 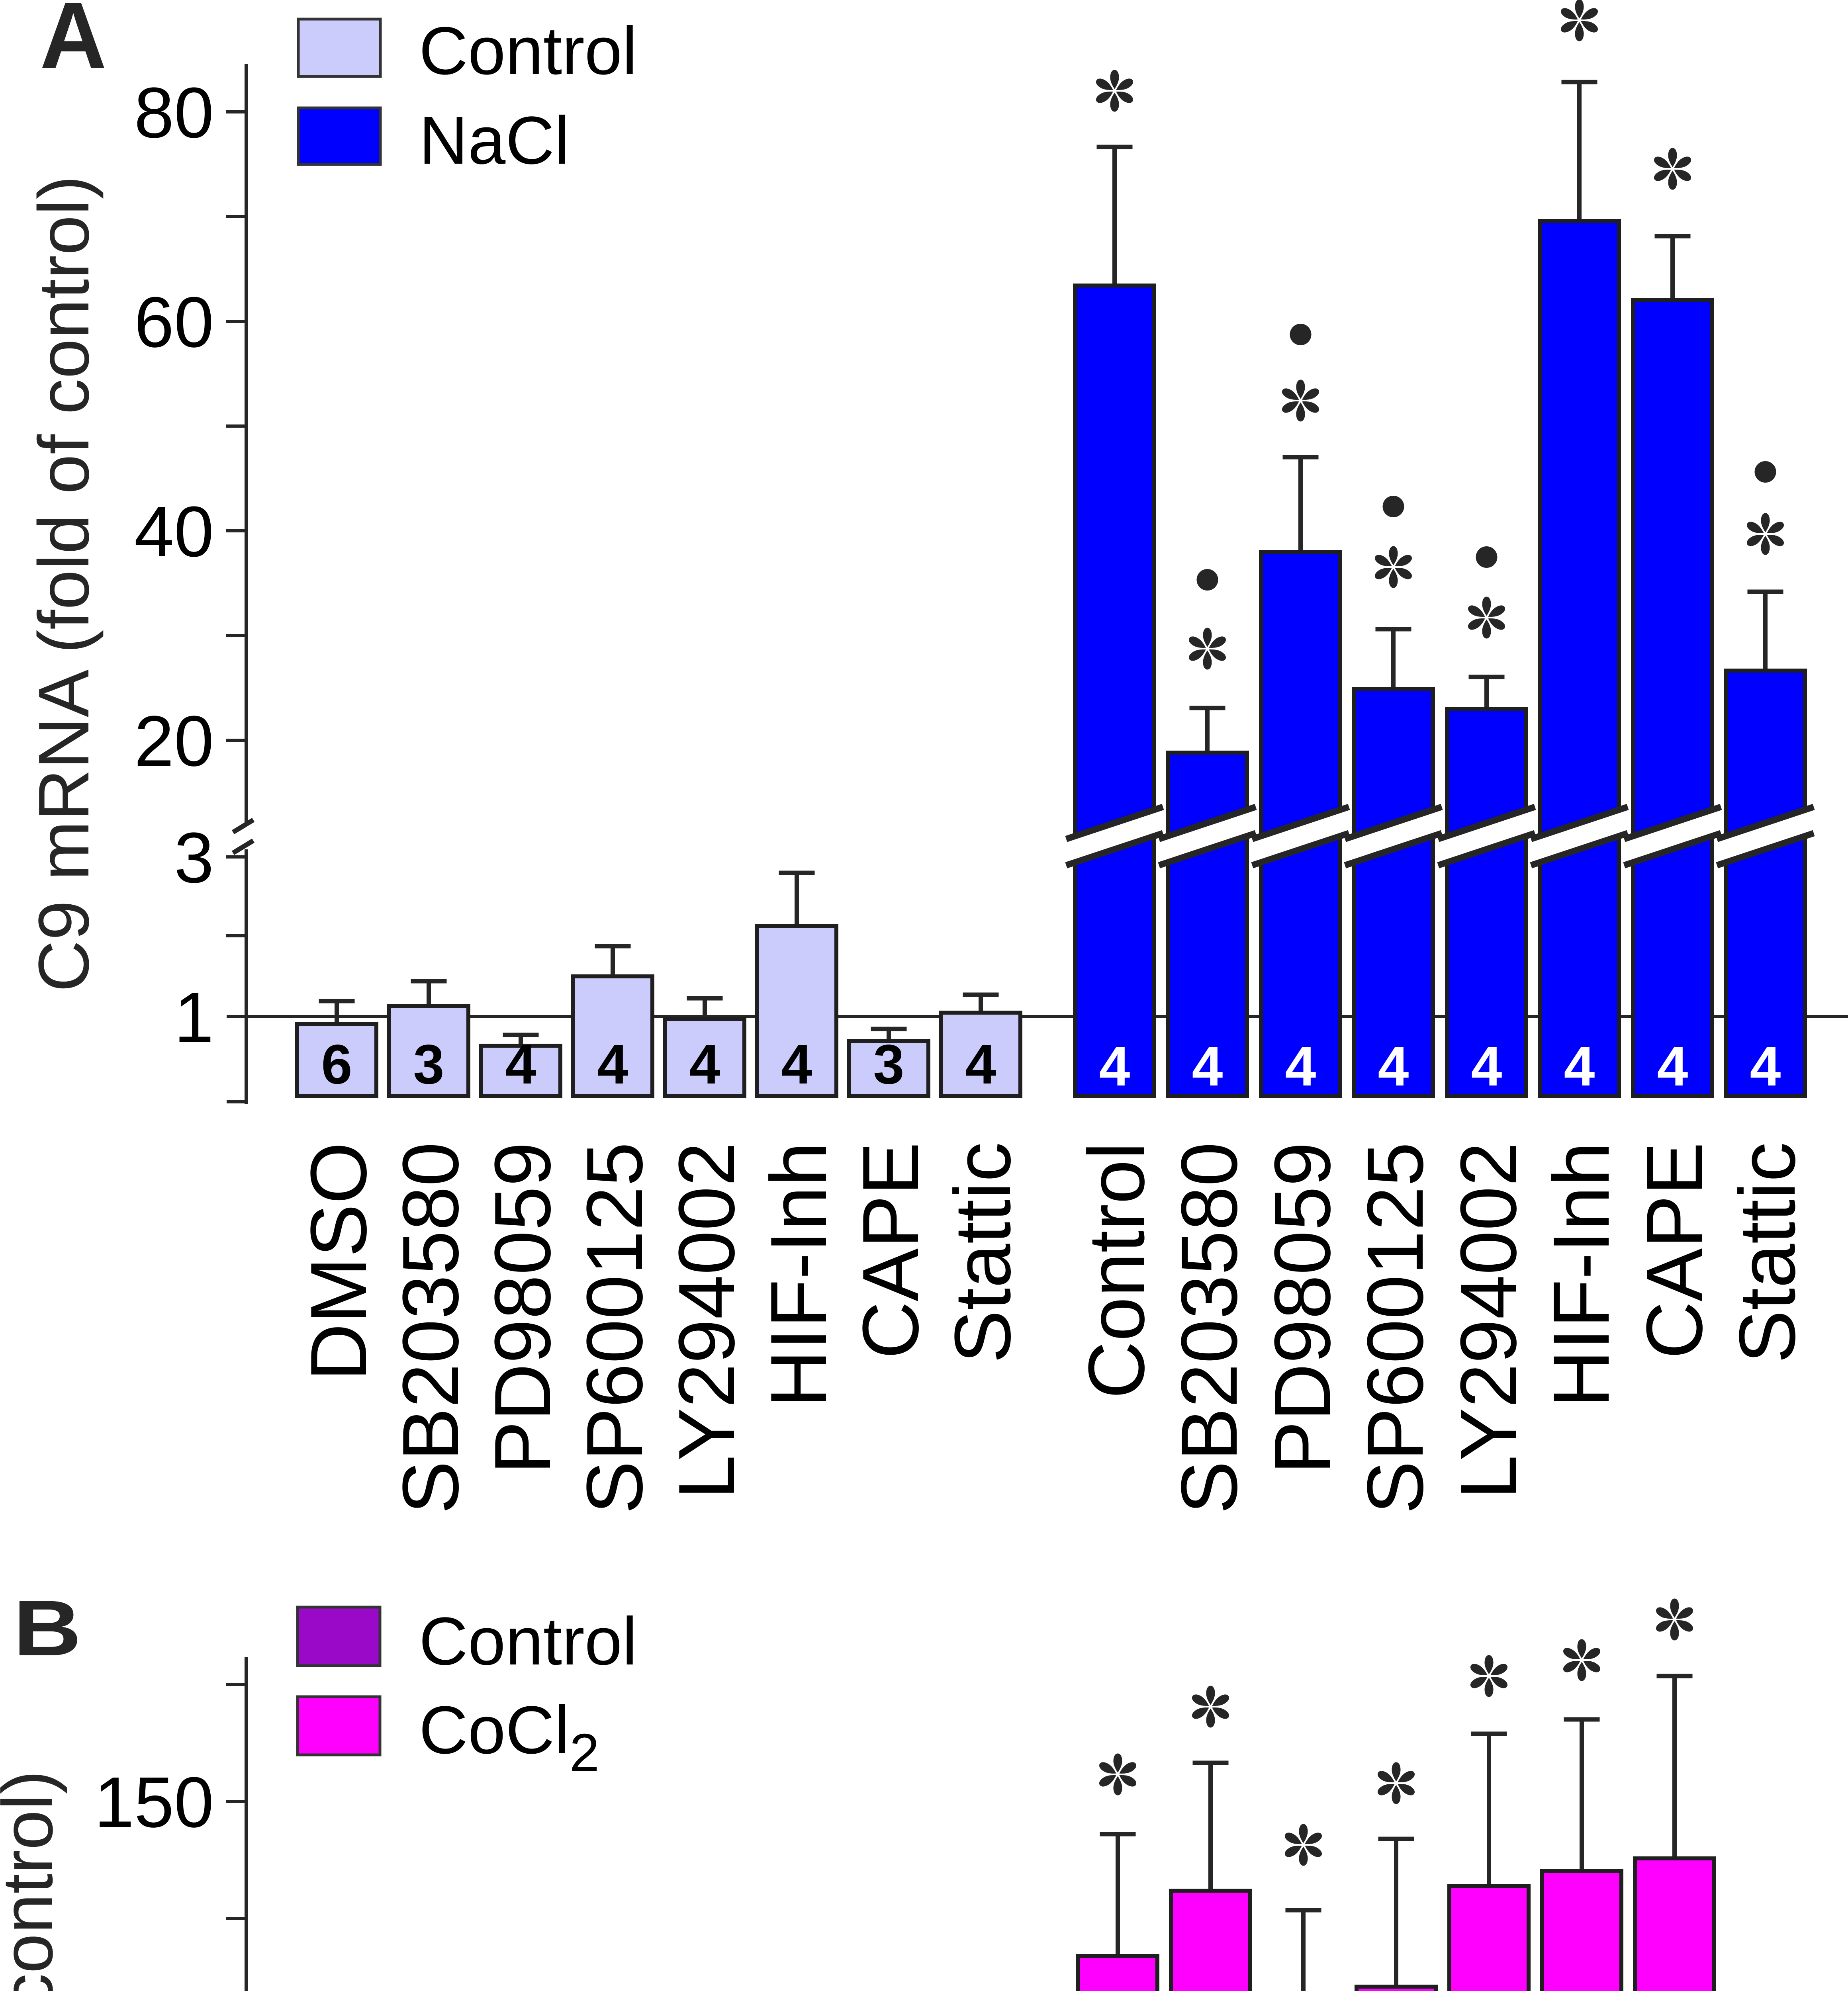 I want to click on svg-text: DMSO, so click(x=338, y=1262).